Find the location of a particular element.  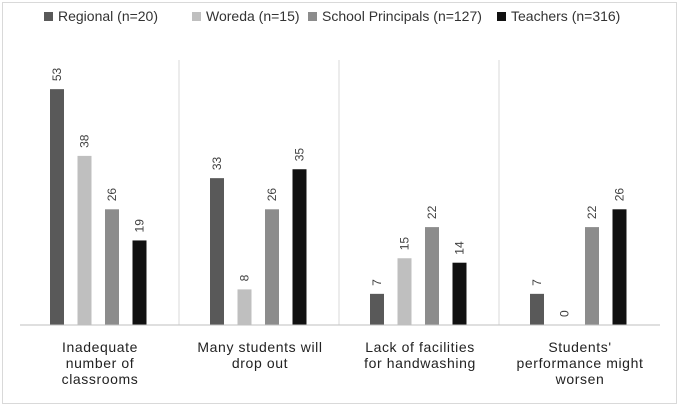

data-label-2-3: 26 is located at coordinates (272, 195).